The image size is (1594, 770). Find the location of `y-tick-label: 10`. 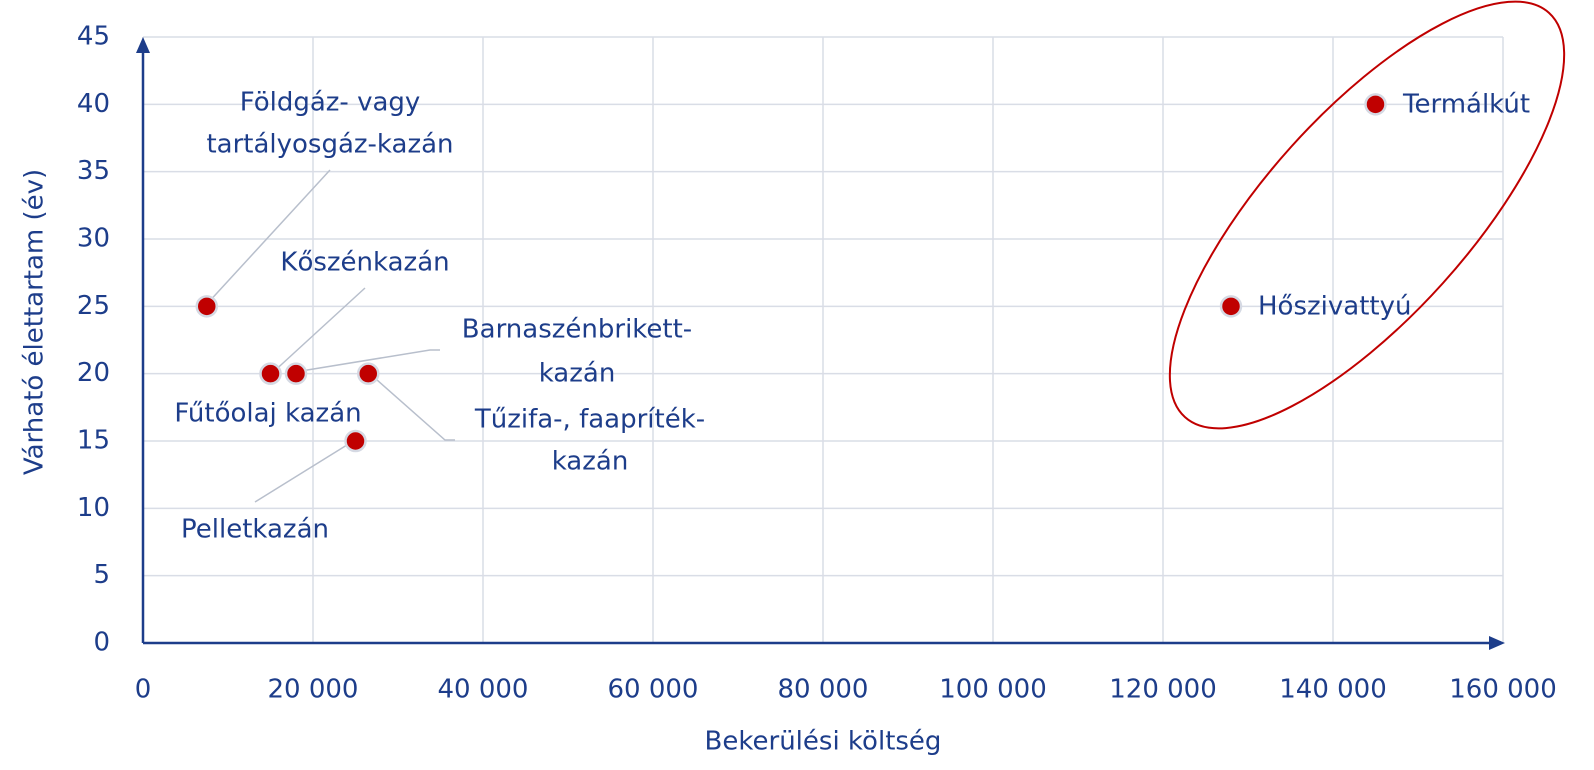

y-tick-label: 10 is located at coordinates (93, 508).